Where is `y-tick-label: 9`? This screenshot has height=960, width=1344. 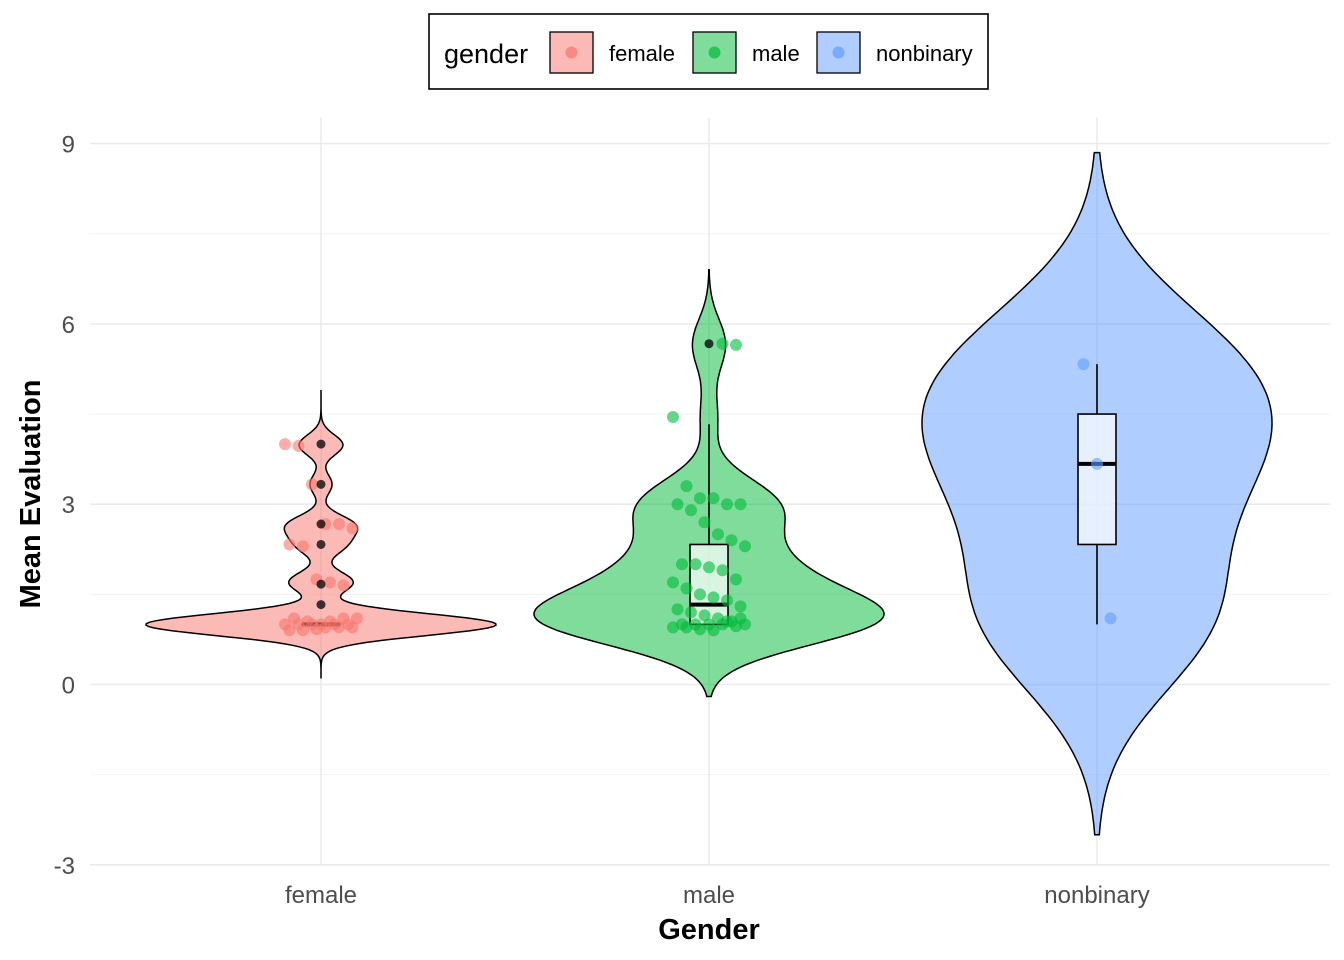 y-tick-label: 9 is located at coordinates (68, 145).